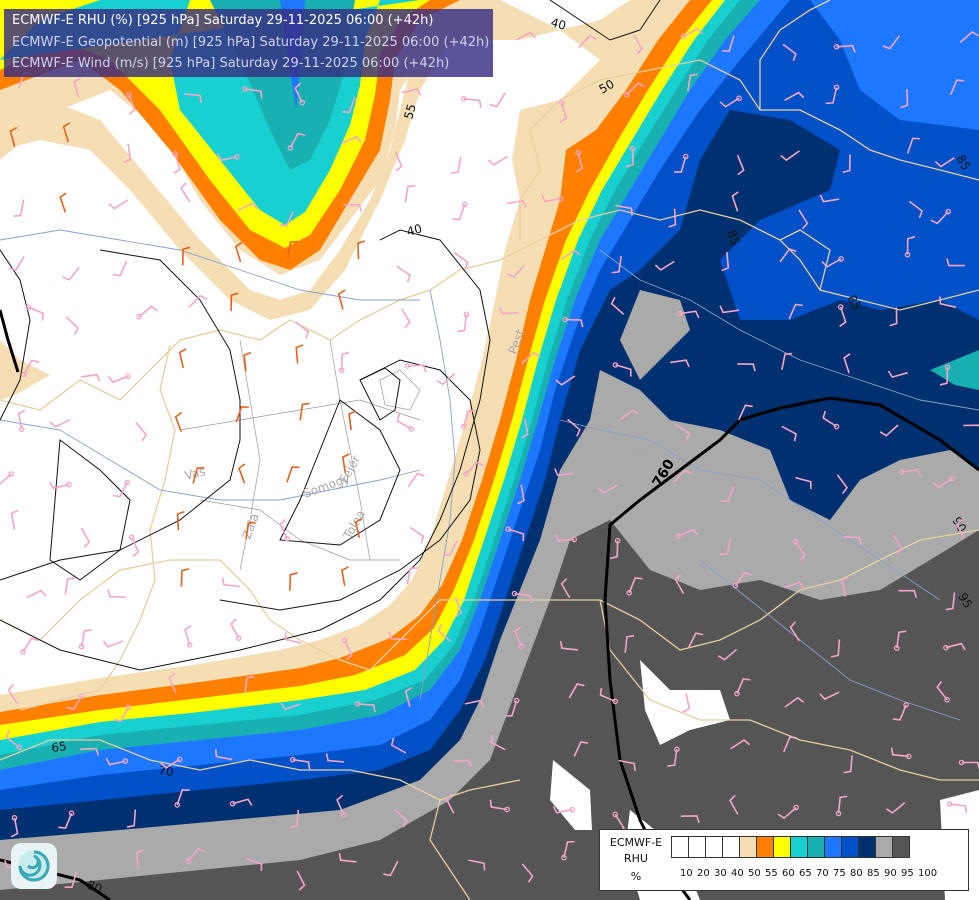 Image resolution: width=979 pixels, height=900 pixels. What do you see at coordinates (928, 873) in the screenshot?
I see `legend-tick: 100` at bounding box center [928, 873].